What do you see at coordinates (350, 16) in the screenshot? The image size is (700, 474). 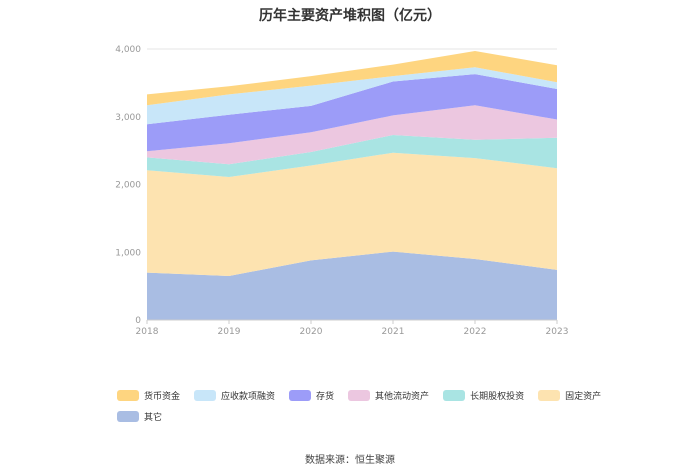 I see `chart-title: 历年主要资产堆积图（亿元）` at bounding box center [350, 16].